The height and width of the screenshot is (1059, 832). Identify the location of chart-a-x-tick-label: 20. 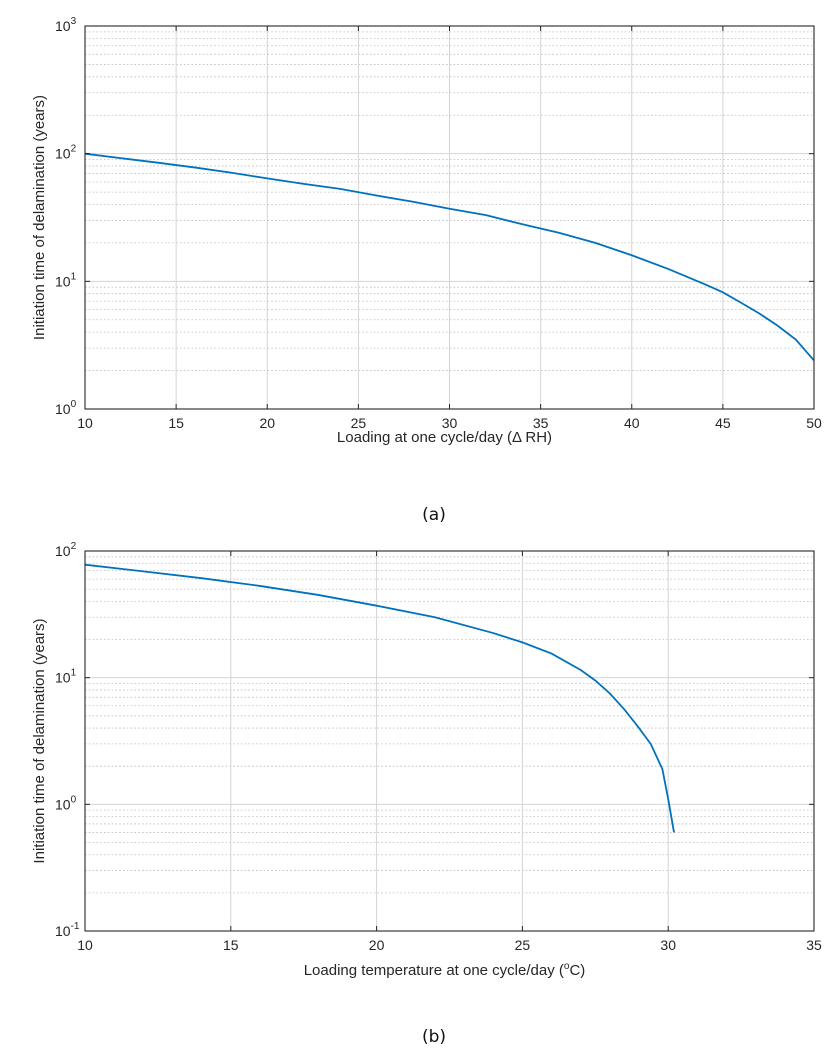
(267, 423).